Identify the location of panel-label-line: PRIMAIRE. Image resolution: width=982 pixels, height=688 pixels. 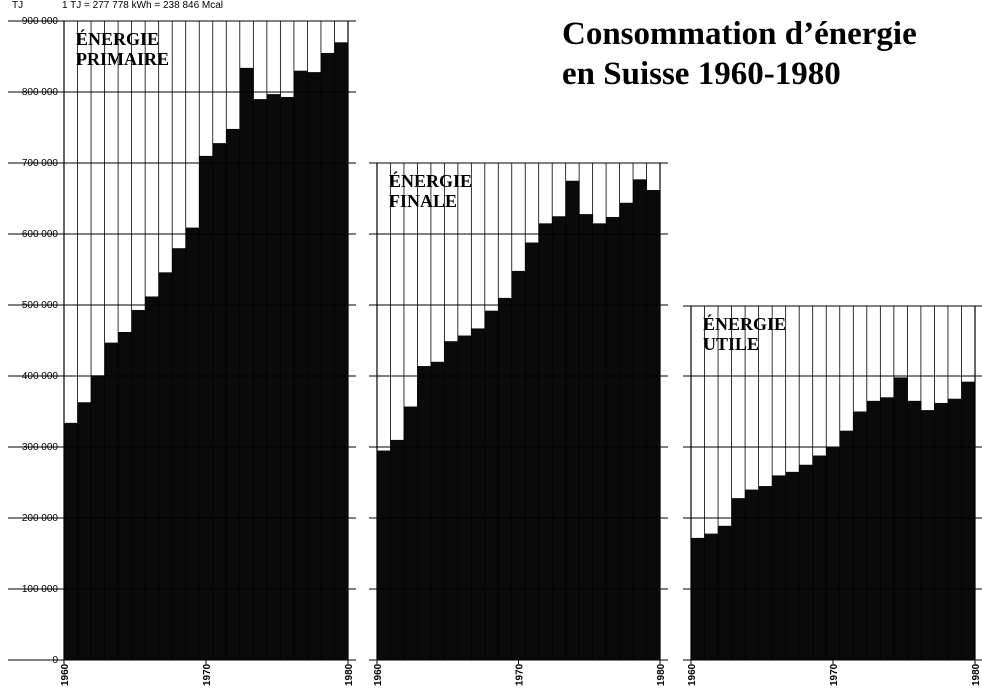
(122, 59).